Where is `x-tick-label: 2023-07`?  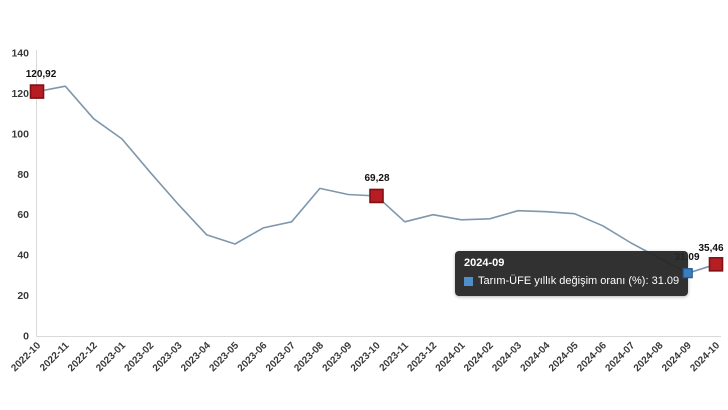 x-tick-label: 2023-07 is located at coordinates (281, 357).